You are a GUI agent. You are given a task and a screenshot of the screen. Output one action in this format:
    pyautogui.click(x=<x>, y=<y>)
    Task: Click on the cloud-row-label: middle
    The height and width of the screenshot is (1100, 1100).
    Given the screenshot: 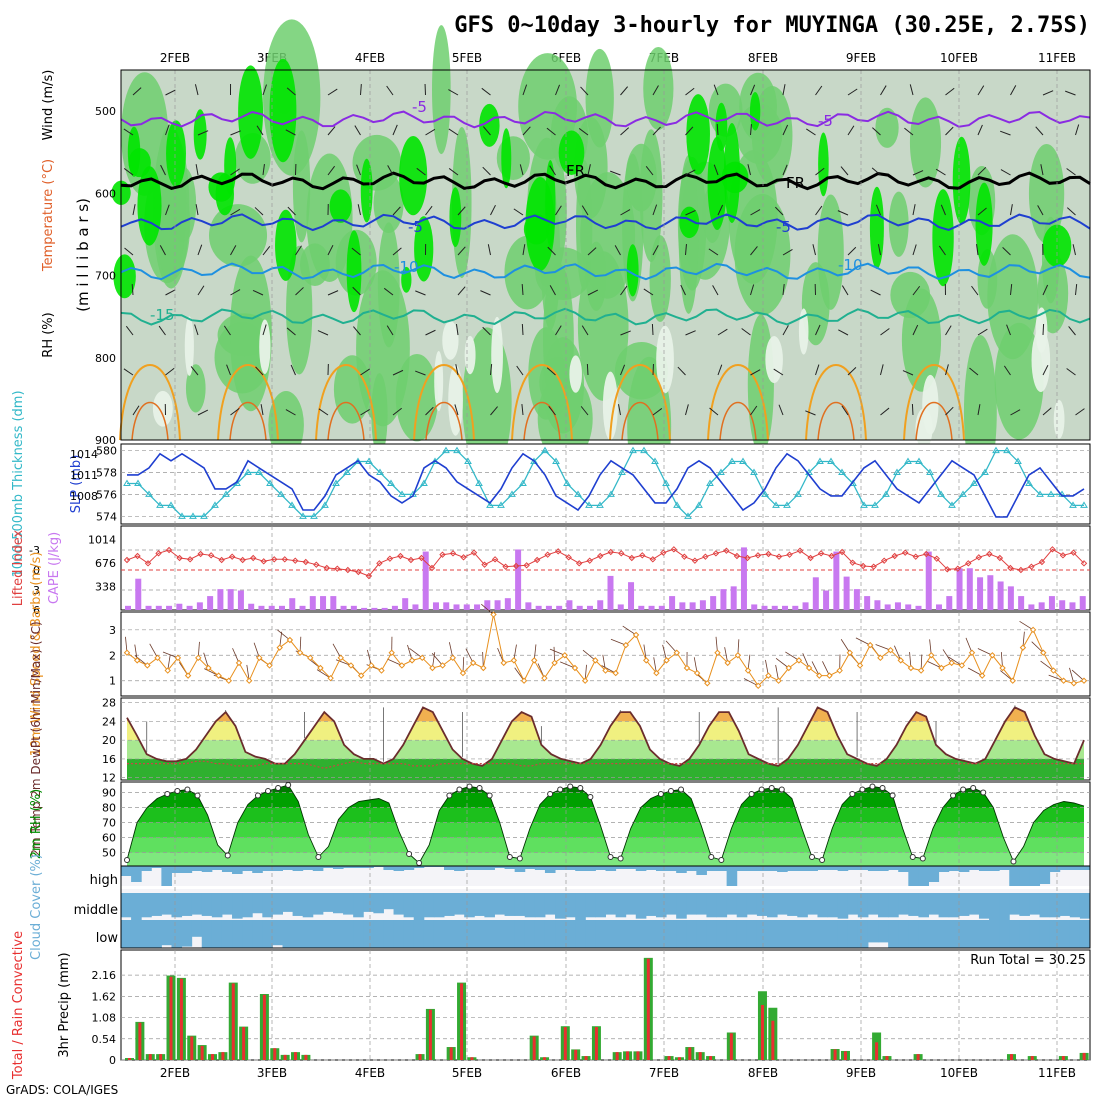 What is the action you would take?
    pyautogui.click(x=96, y=910)
    